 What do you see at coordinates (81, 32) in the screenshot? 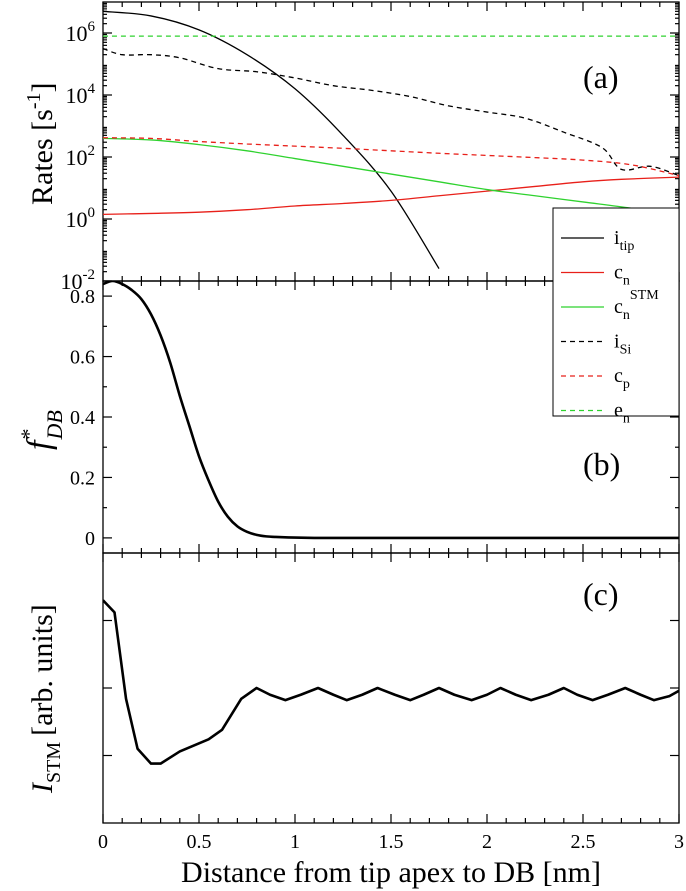
I see `a-ytick-label-4: 10⁶` at bounding box center [81, 32].